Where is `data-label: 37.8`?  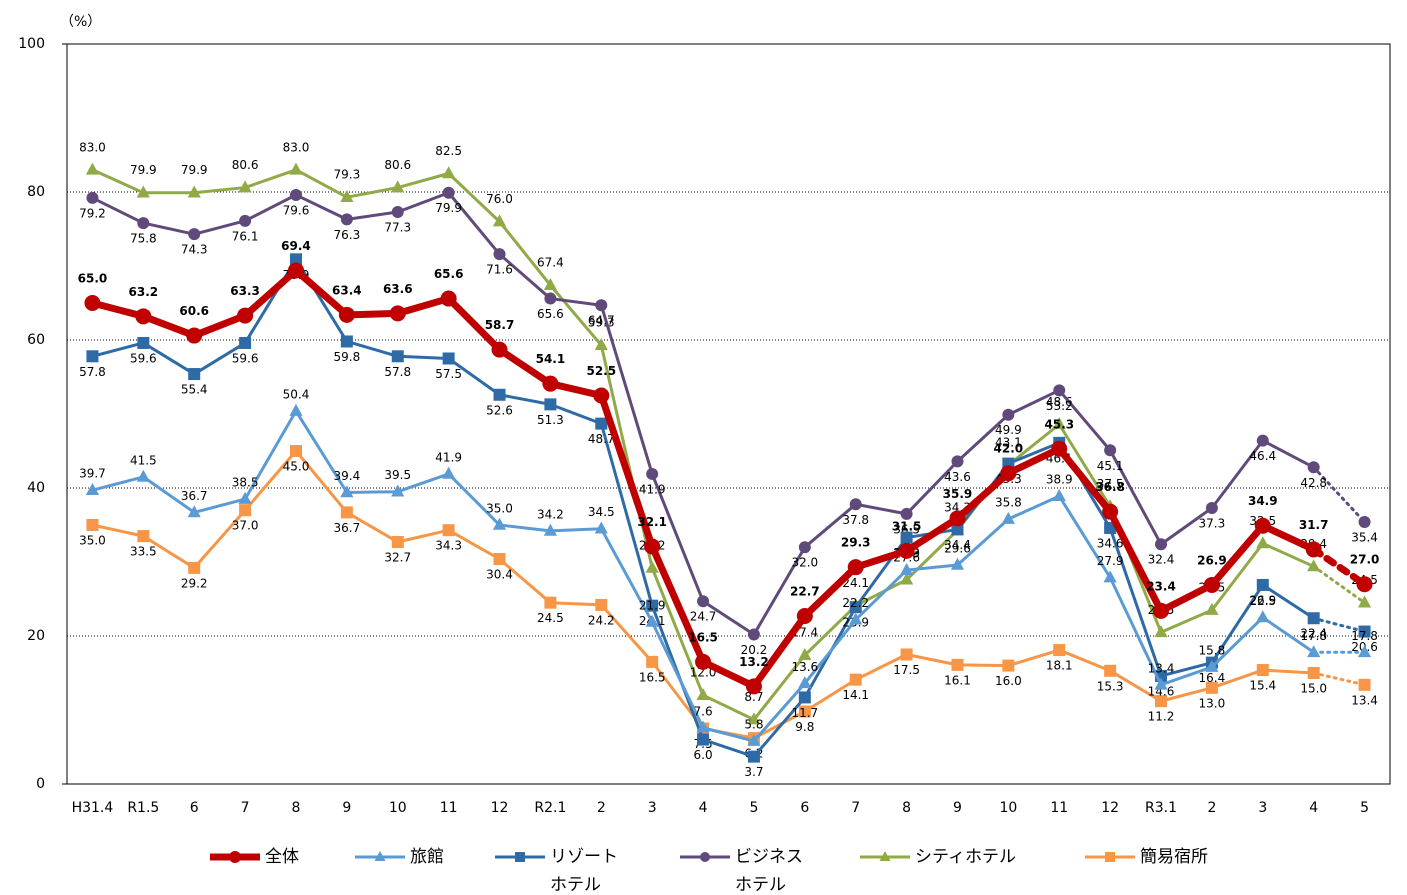 data-label: 37.8 is located at coordinates (855, 520).